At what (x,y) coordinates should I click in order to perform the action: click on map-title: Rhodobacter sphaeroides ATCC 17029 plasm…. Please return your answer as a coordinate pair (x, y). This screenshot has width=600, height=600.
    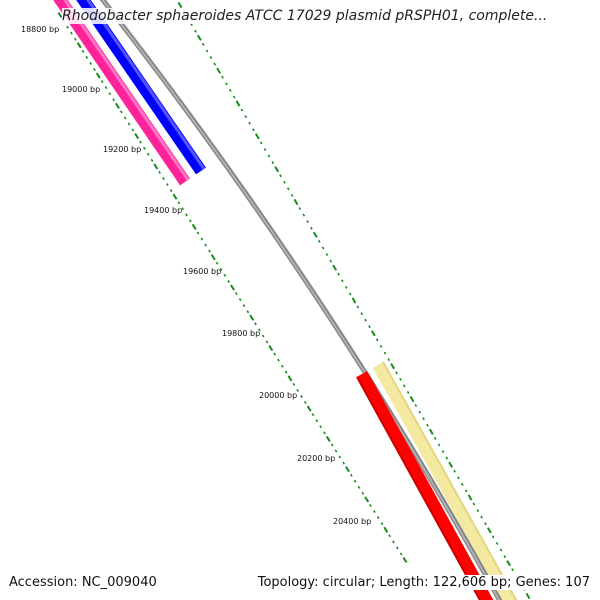
    Looking at the image, I should click on (305, 16).